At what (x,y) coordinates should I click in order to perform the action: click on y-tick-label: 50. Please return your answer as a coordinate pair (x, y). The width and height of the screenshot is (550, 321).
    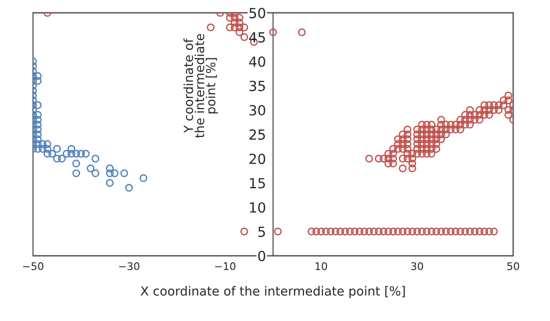
    Looking at the image, I should click on (258, 13).